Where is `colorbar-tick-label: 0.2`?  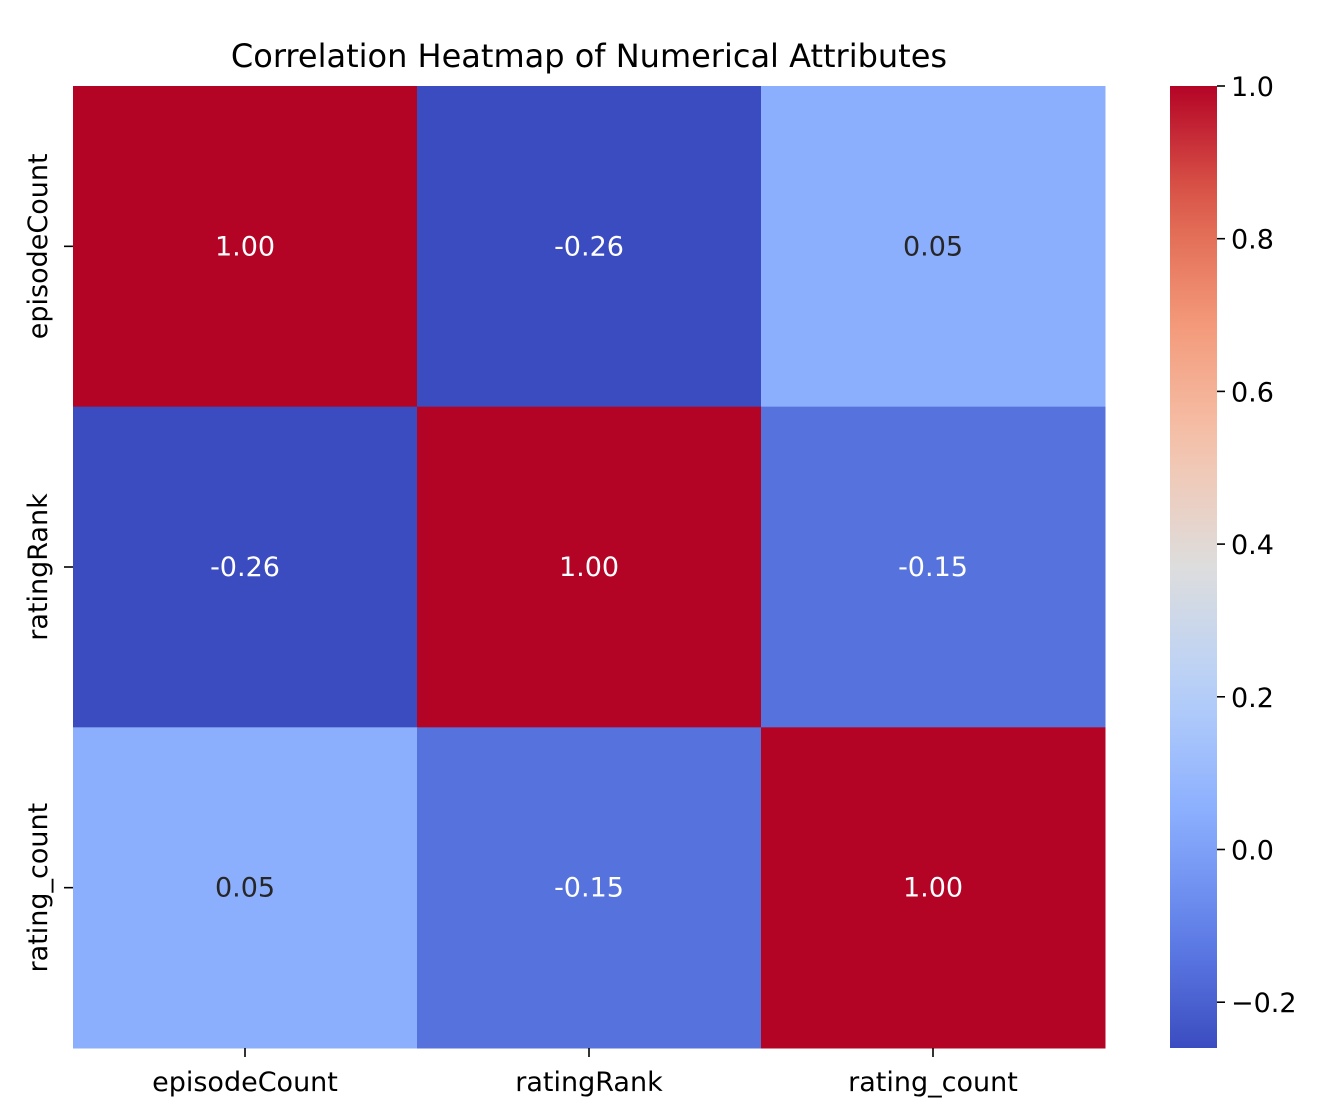 colorbar-tick-label: 0.2 is located at coordinates (1252, 698).